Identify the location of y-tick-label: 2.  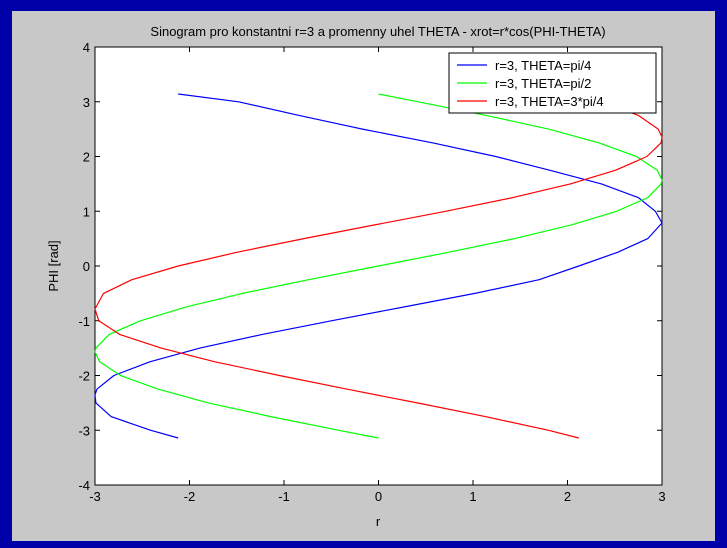
(86, 157).